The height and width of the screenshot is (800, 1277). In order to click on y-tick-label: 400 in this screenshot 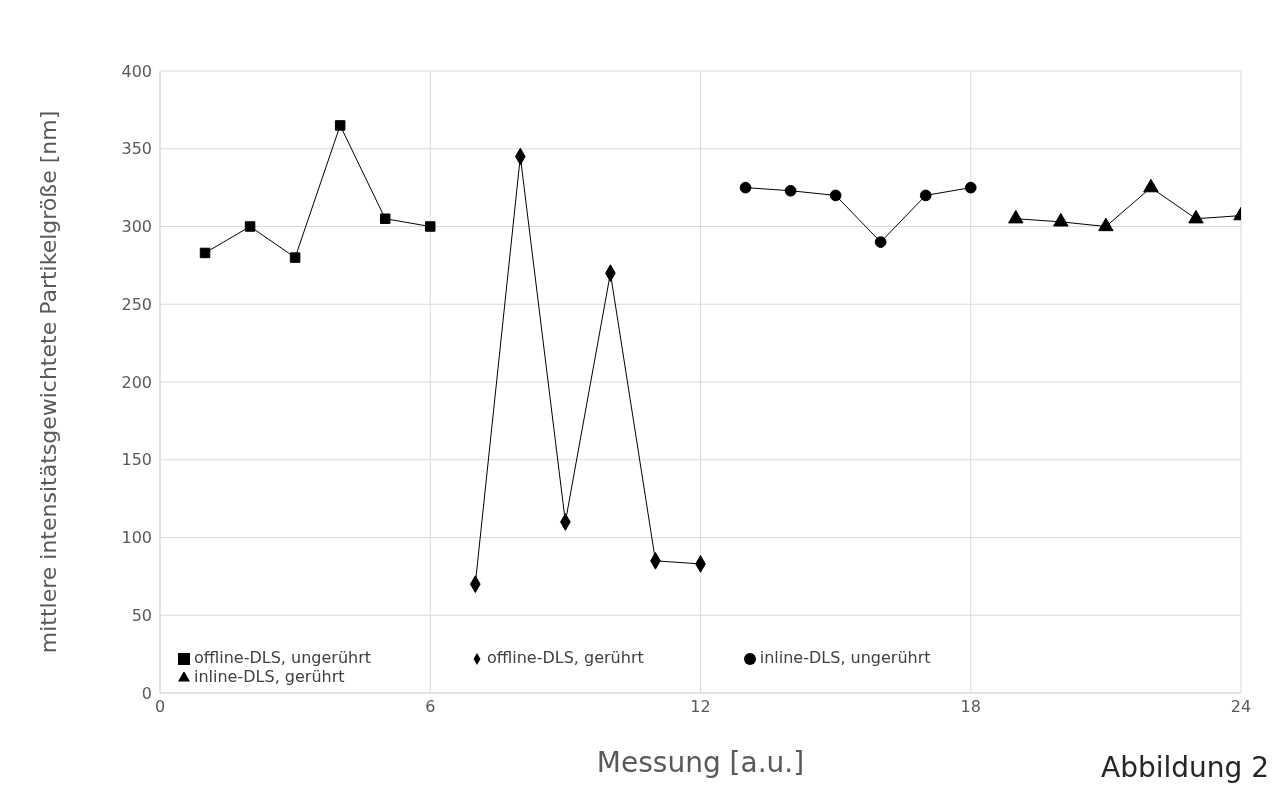, I will do `click(136, 71)`.